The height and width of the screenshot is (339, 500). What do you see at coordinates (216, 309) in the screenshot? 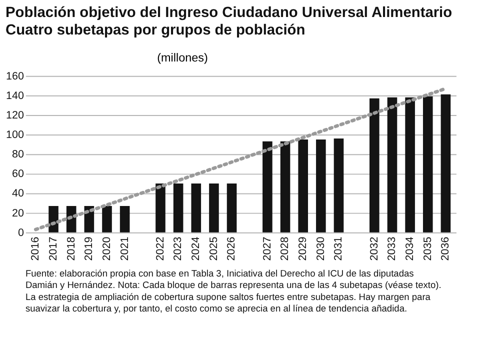
I see `text: suavizar la cobertura y, por tanto, el costo como se aprecia en al línea de tendencia añadida.` at bounding box center [216, 309].